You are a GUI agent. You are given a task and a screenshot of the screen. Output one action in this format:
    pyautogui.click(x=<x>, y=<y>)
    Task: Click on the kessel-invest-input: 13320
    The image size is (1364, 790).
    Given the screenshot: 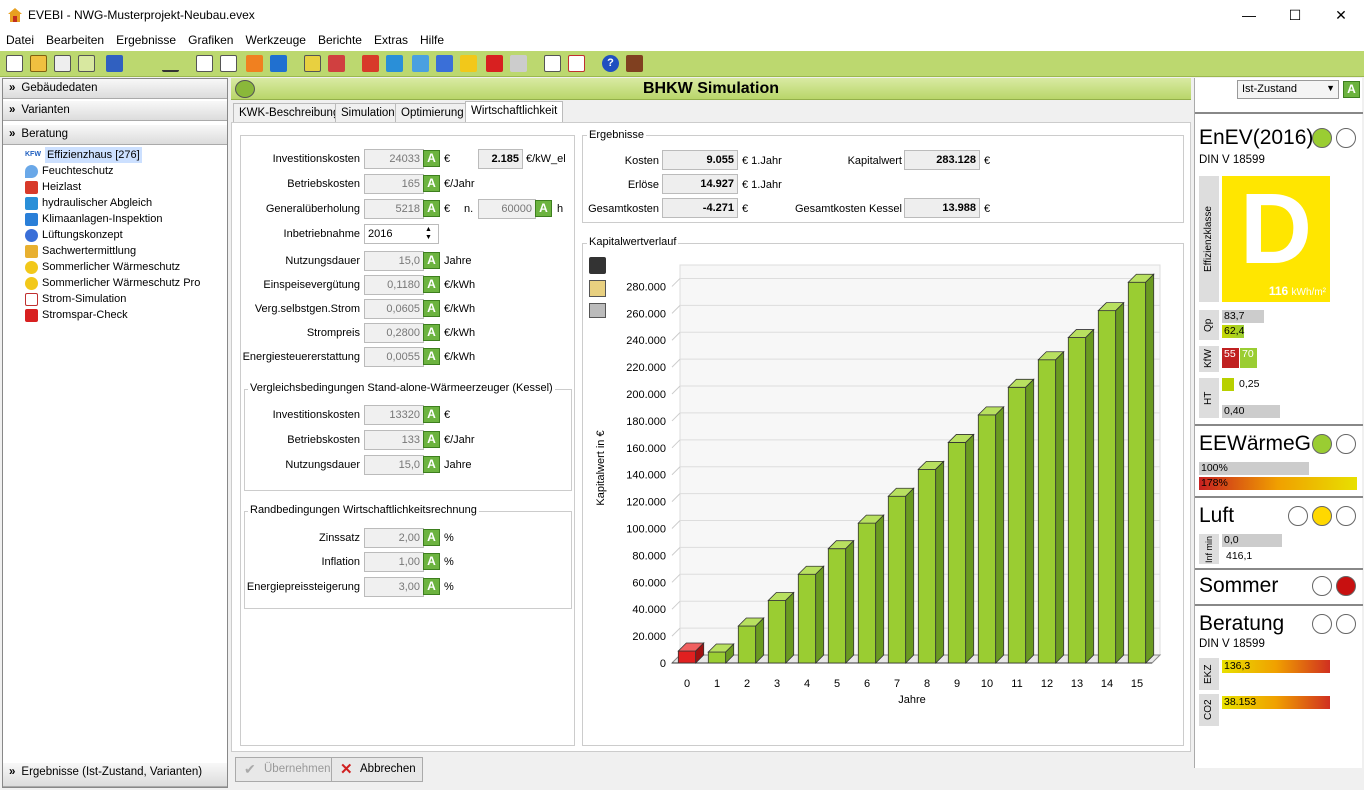 What is the action you would take?
    pyautogui.click(x=394, y=415)
    